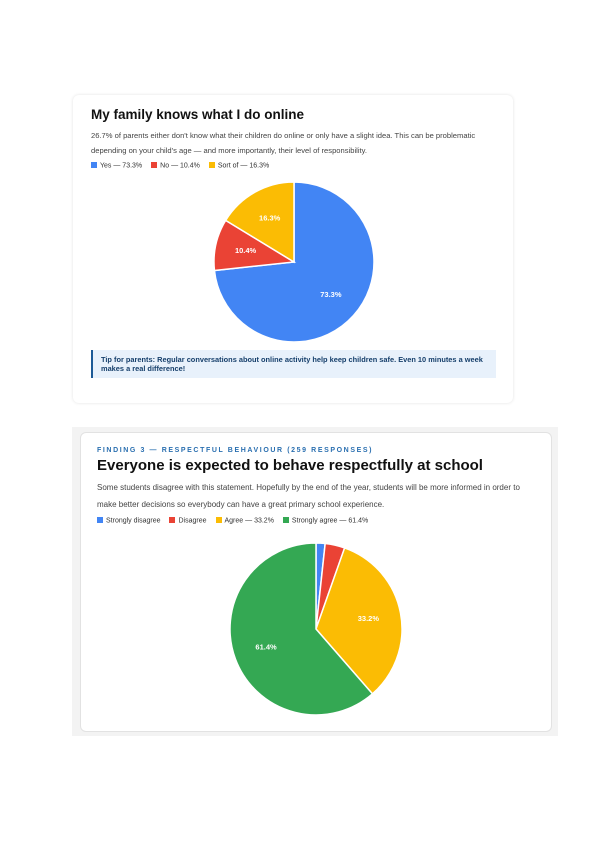  I want to click on legend-label: Yes — 73.3%, so click(121, 166).